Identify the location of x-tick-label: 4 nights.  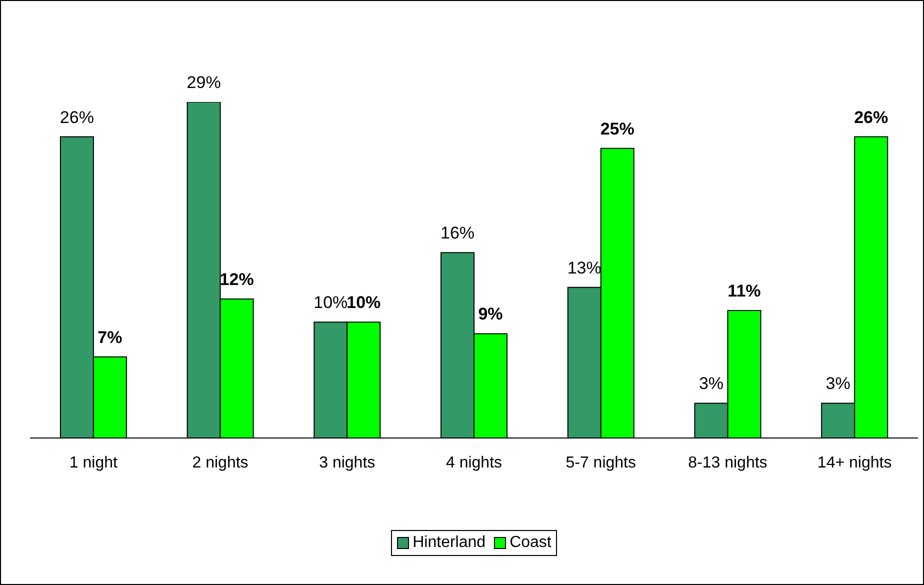
(474, 463).